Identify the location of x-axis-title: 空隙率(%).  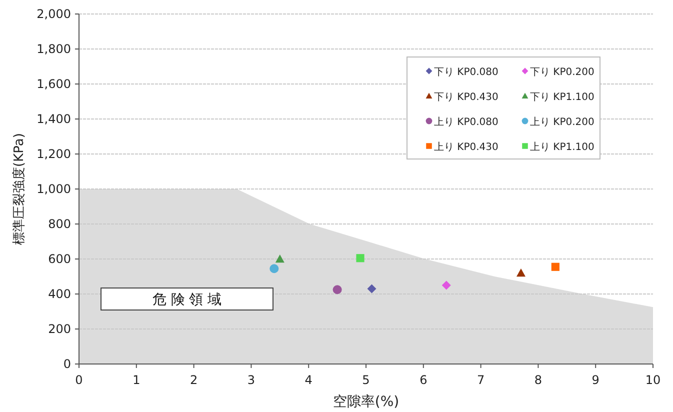
(366, 402).